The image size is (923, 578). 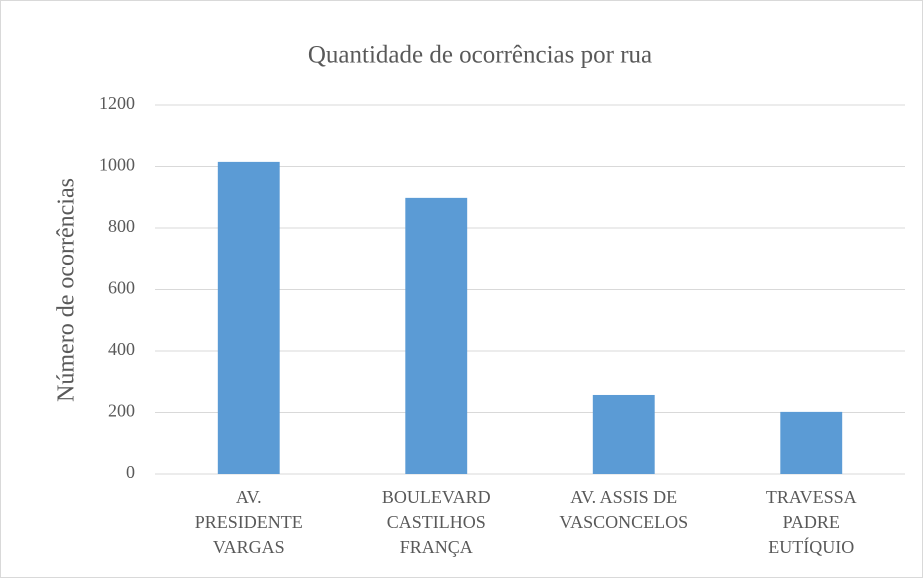 I want to click on y-tick-label: 600, so click(x=121, y=288).